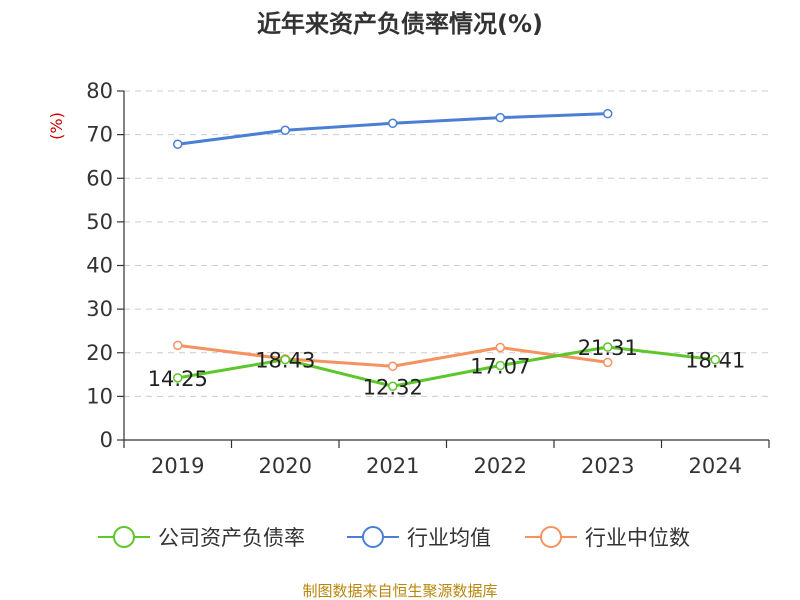 The image size is (800, 600). What do you see at coordinates (231, 538) in the screenshot?
I see `legend-label: 公司资产负债率` at bounding box center [231, 538].